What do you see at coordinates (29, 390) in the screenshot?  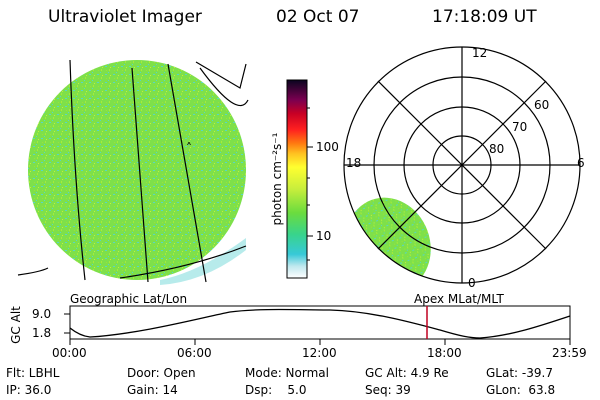 I see `status-ip: IP: 36.0` at bounding box center [29, 390].